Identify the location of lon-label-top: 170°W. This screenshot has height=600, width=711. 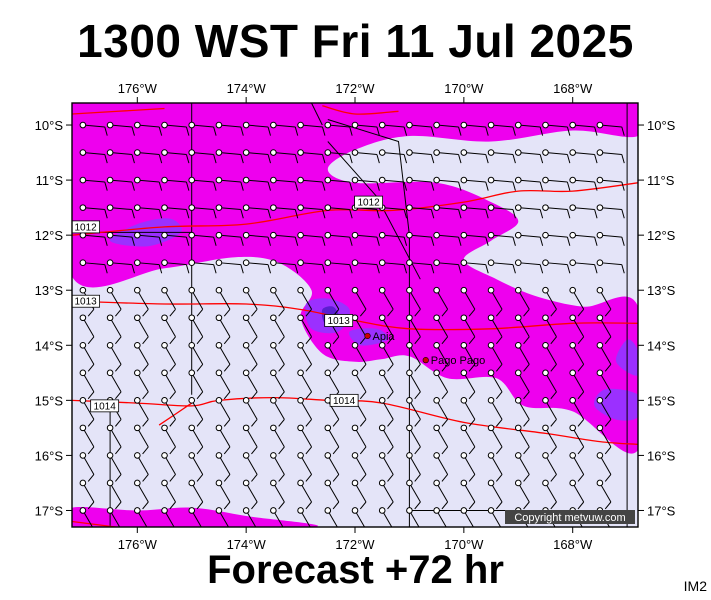
(464, 88).